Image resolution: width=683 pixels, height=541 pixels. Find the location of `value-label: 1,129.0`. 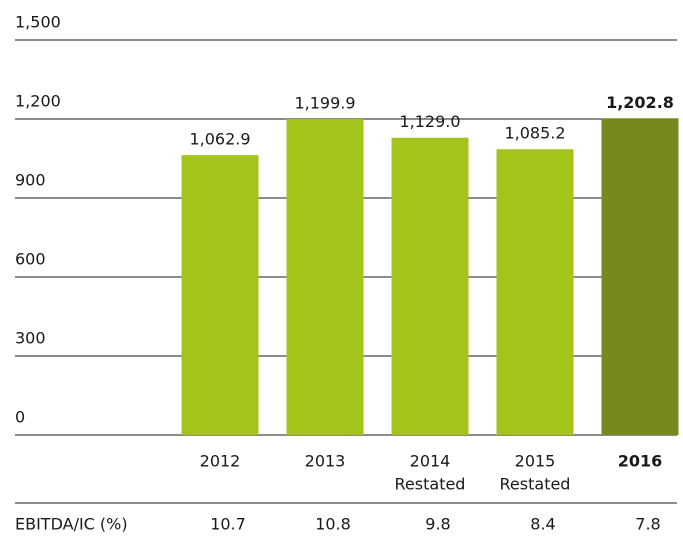

value-label: 1,129.0 is located at coordinates (429, 121).